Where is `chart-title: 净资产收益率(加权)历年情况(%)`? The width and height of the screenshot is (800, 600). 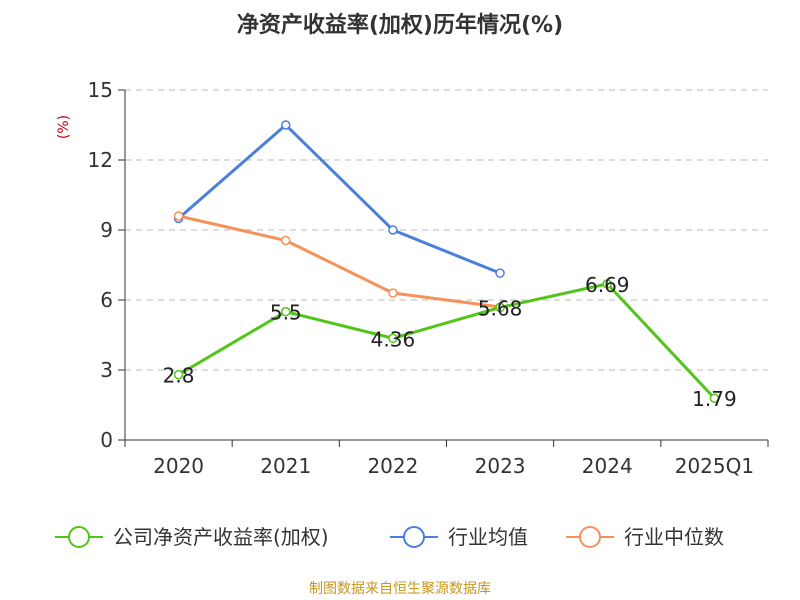
chart-title: 净资产收益率(加权)历年情况(%) is located at coordinates (400, 25).